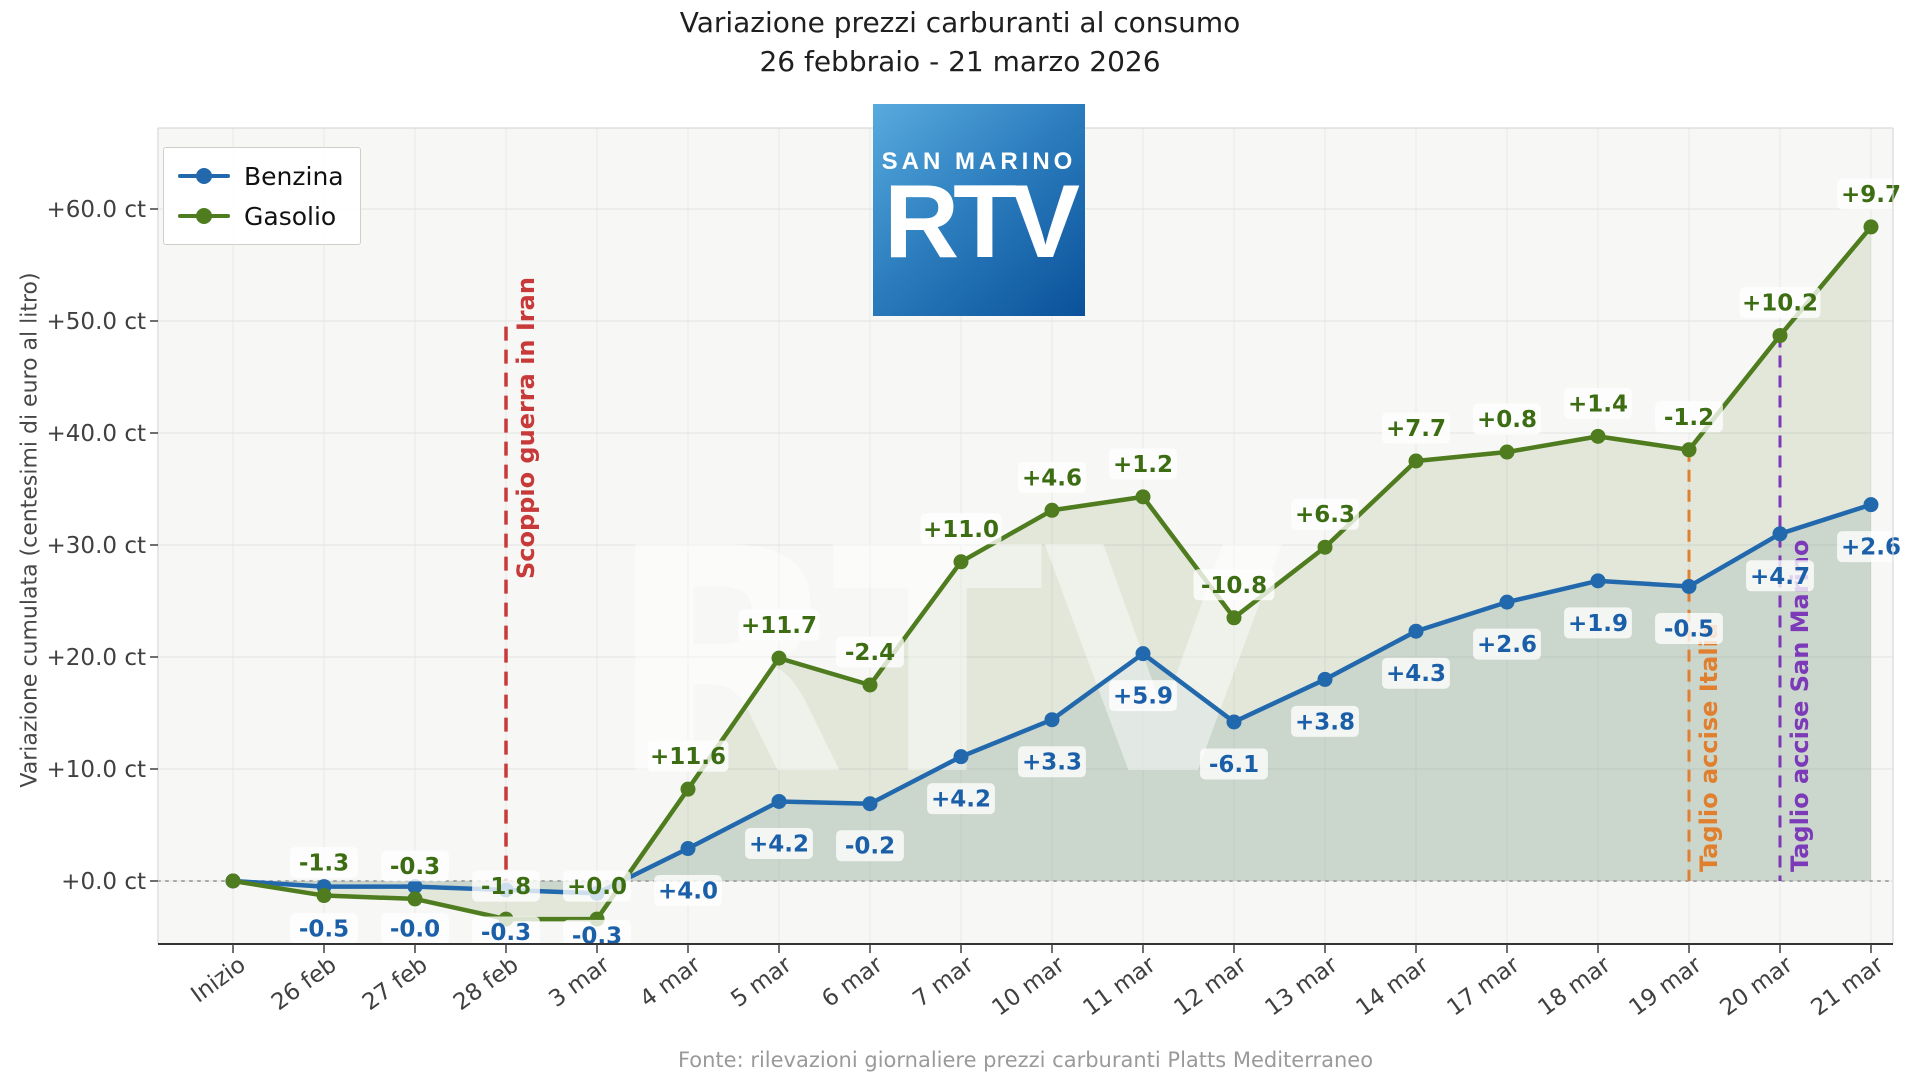 The height and width of the screenshot is (1080, 1920). Describe the element at coordinates (1665, 987) in the screenshot. I see `x-tick-label: 19 mar` at that location.